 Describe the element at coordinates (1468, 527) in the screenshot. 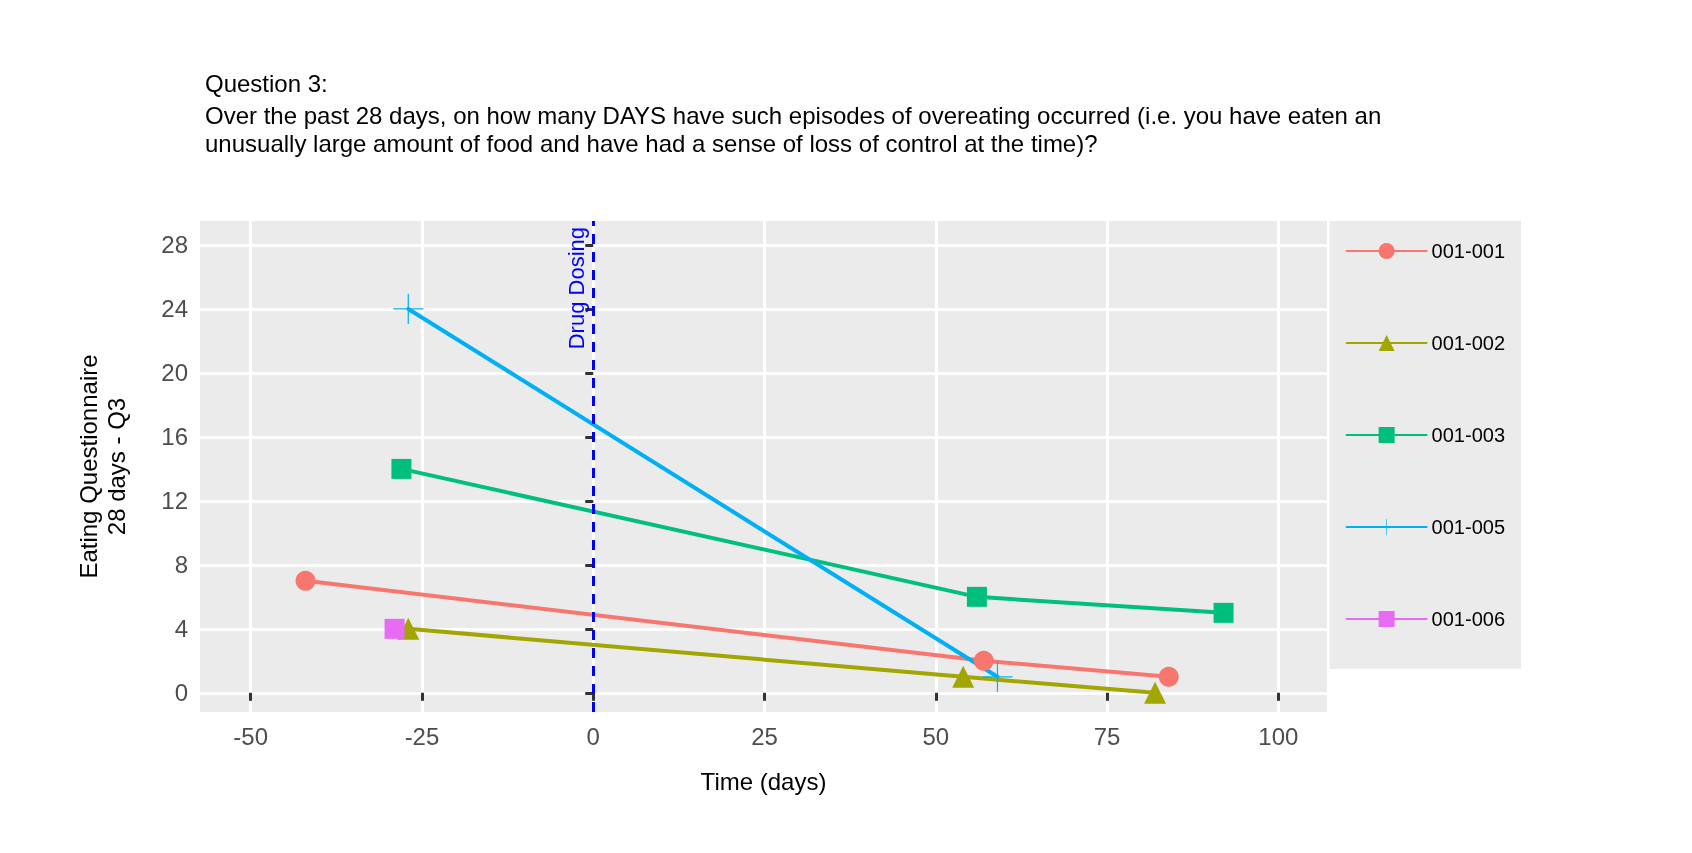

I see `legend-label: 001-005` at that location.